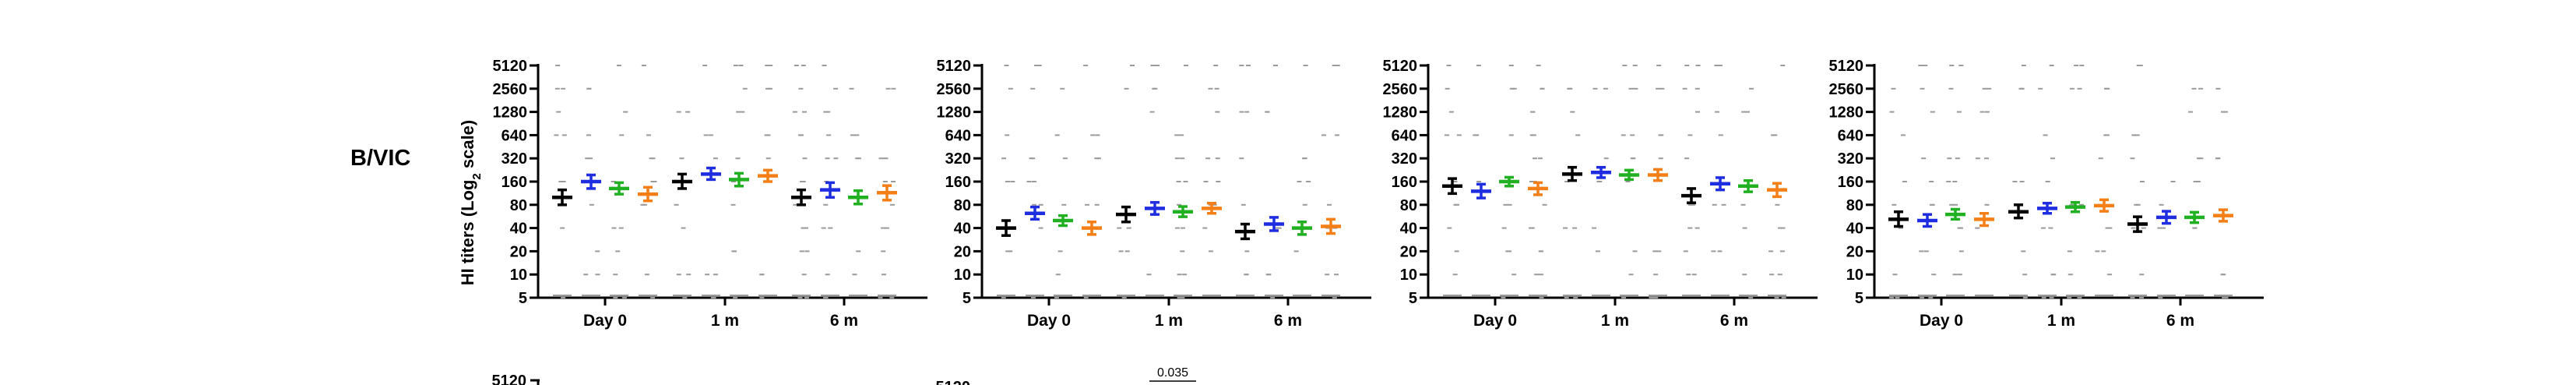  I want to click on y-tick-label: 320, so click(958, 159).